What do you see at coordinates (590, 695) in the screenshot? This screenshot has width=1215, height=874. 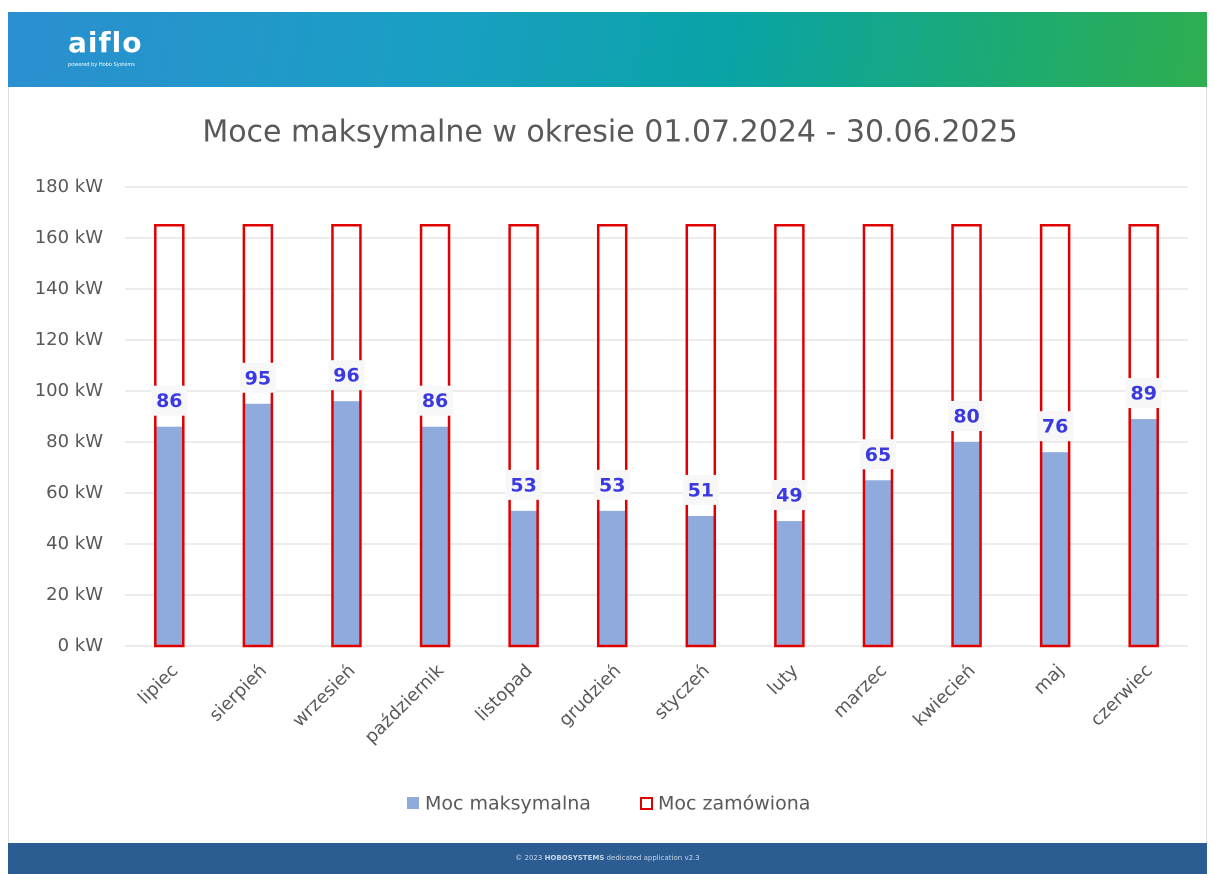 I see `x-tick-label: grudzień` at bounding box center [590, 695].